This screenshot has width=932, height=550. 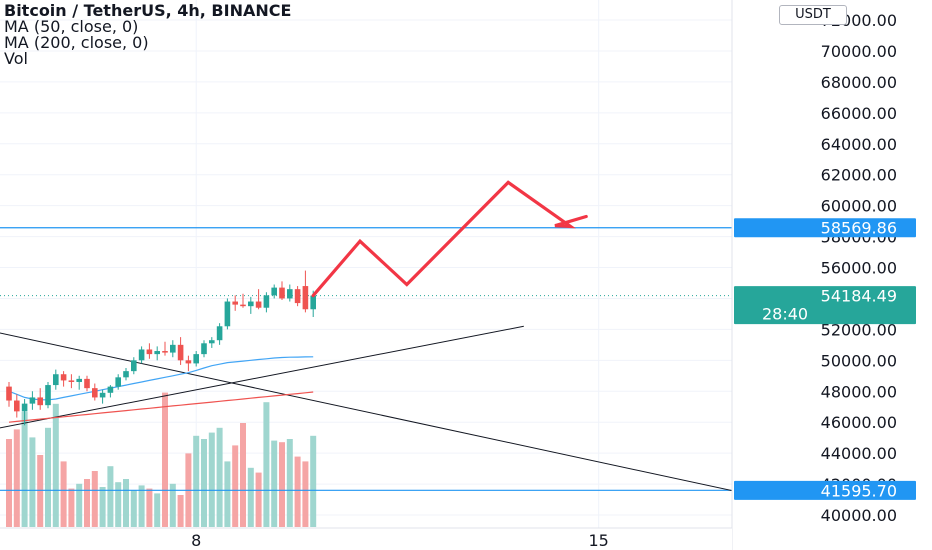 What do you see at coordinates (859, 206) in the screenshot?
I see `price-tick-label: 60000.00` at bounding box center [859, 206].